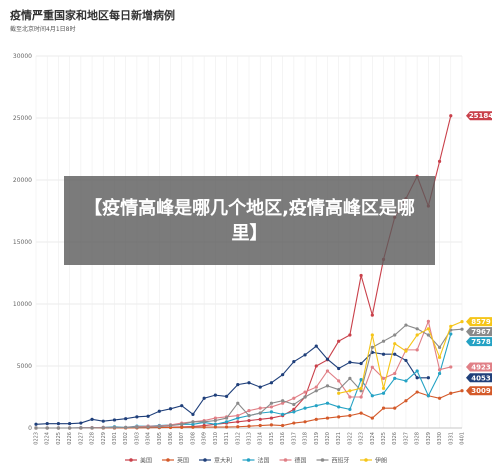  I want to click on headline-overlay: 【疫情高峰是哪几个地区,疫情高峰区是哪里】, so click(249, 220).